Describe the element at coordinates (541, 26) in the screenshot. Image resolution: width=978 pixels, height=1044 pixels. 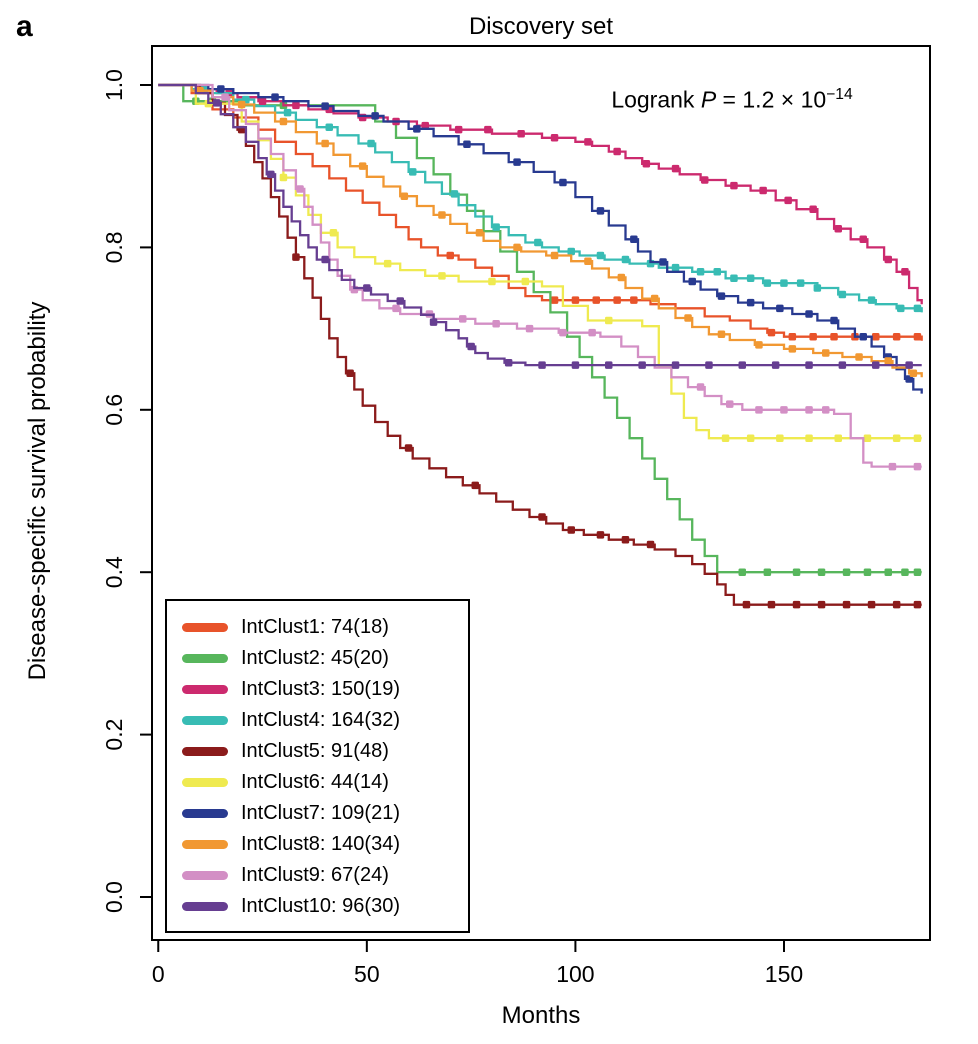
I see `chart-title: Discovery set` at that location.